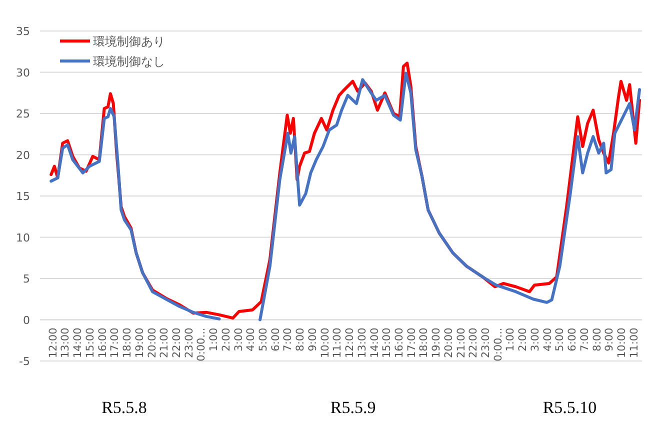  What do you see at coordinates (23, 237) in the screenshot?
I see `y-tick-label: 10` at bounding box center [23, 237].